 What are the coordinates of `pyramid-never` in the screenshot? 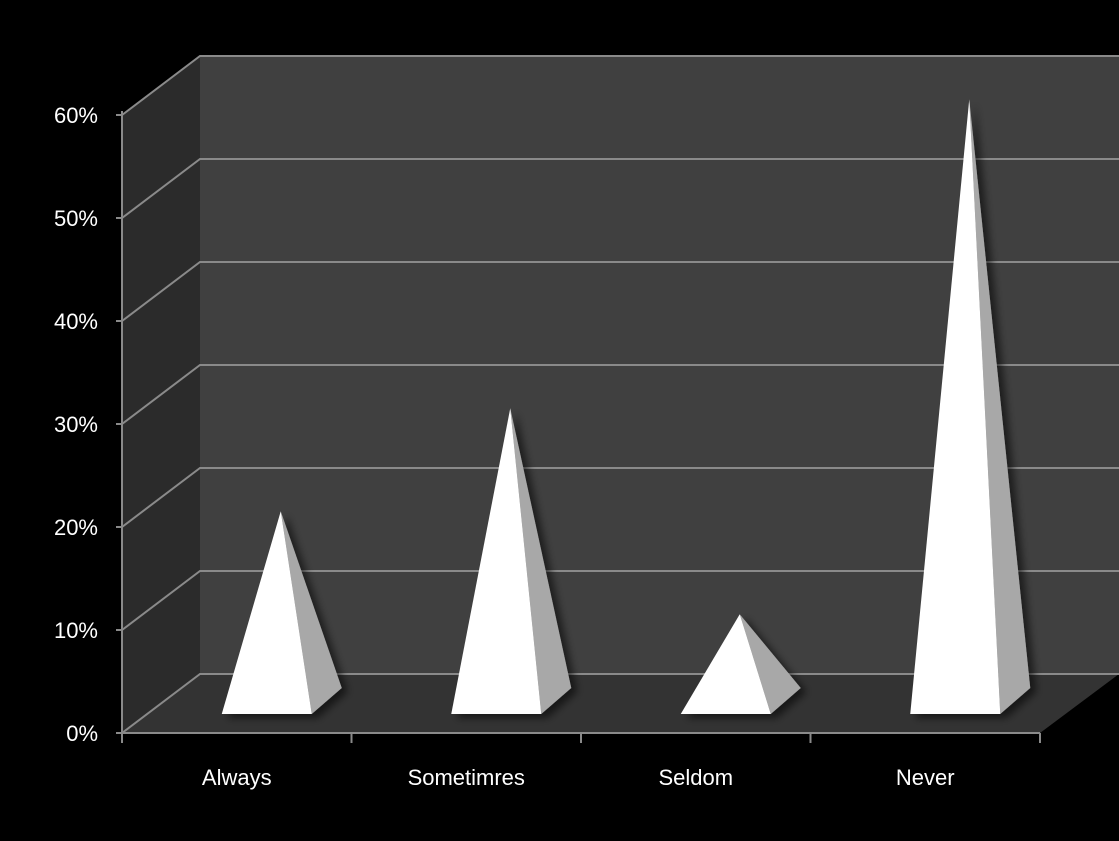 It's located at (970, 406).